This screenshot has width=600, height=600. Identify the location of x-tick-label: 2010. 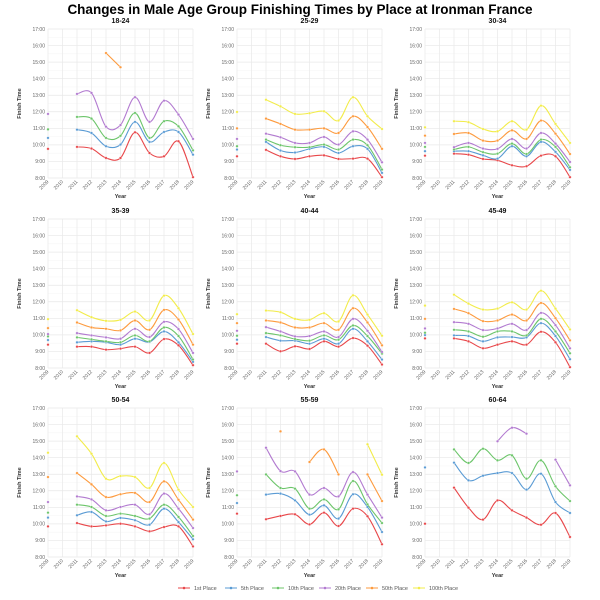
(436, 375).